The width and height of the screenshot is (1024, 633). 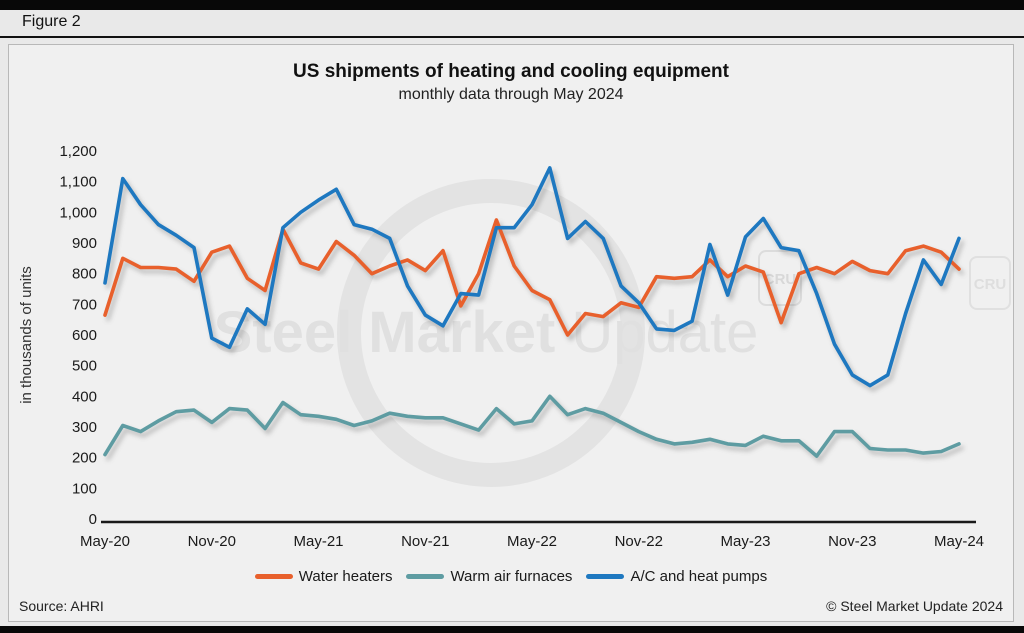 I want to click on y-tick-label: 1,000, so click(x=78, y=212).